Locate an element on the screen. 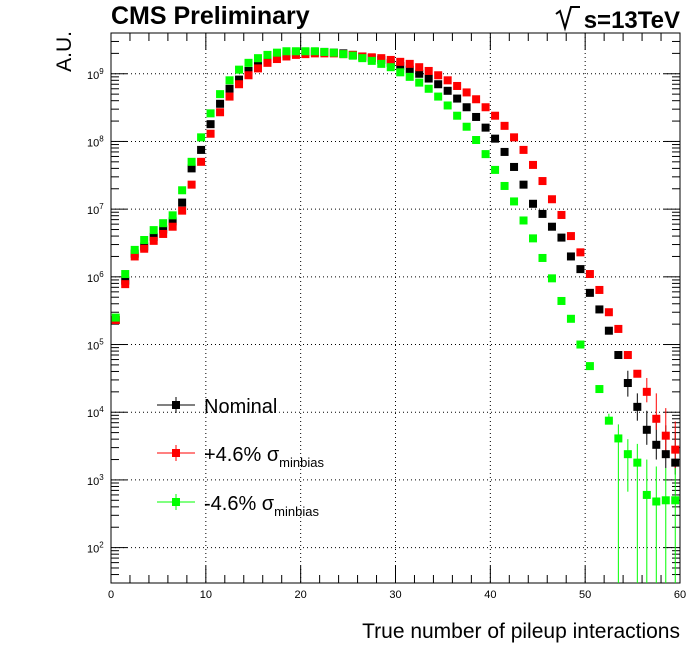 The width and height of the screenshot is (696, 672). legend: Nominal +4.6% σminbias -4.6% σminbias is located at coordinates (240, 457).